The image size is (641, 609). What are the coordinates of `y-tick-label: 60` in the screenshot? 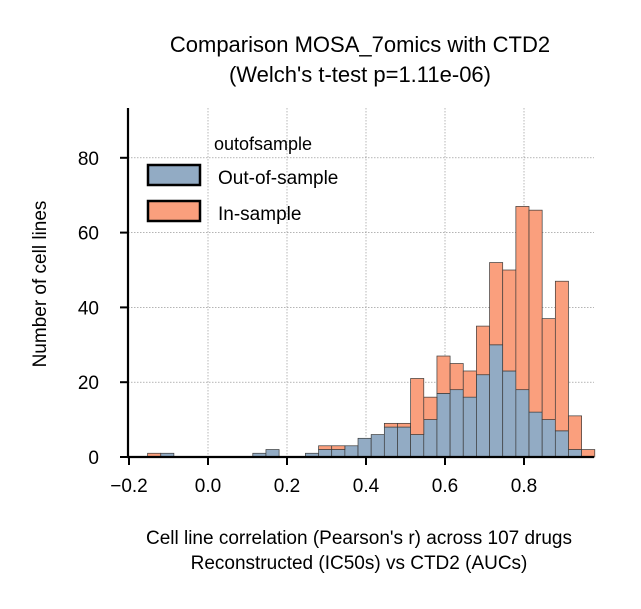 It's located at (88, 234).